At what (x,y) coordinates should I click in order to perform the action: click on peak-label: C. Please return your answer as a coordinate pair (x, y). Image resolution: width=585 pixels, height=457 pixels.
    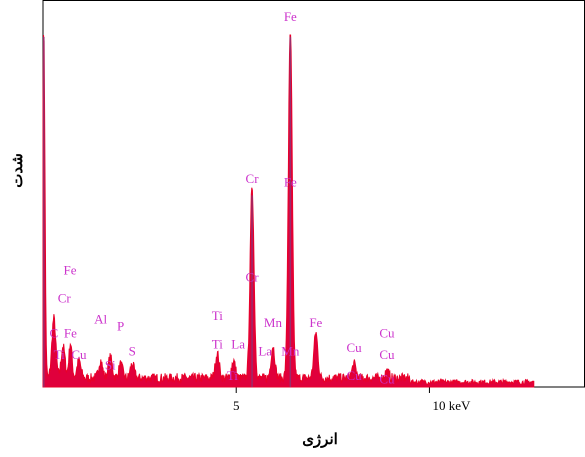
    Looking at the image, I should click on (53, 333).